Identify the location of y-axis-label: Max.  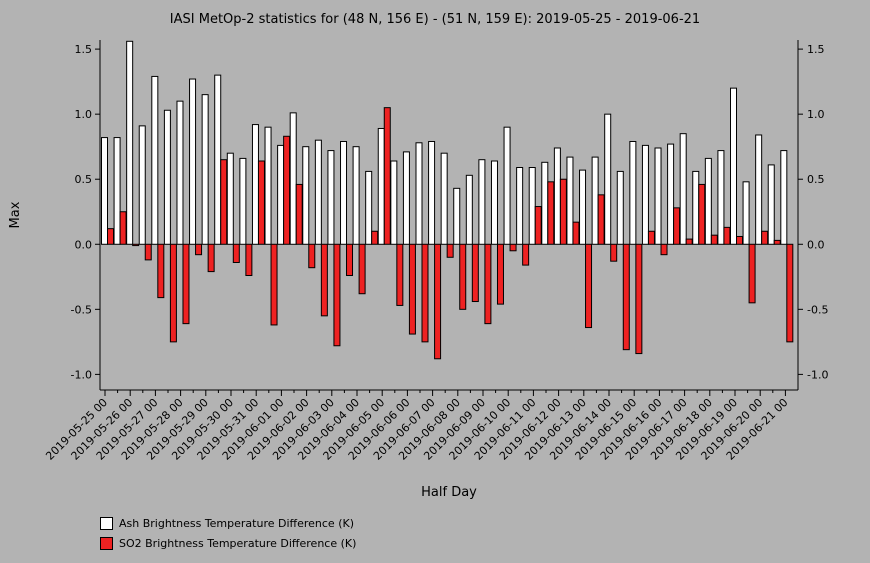
(15, 214).